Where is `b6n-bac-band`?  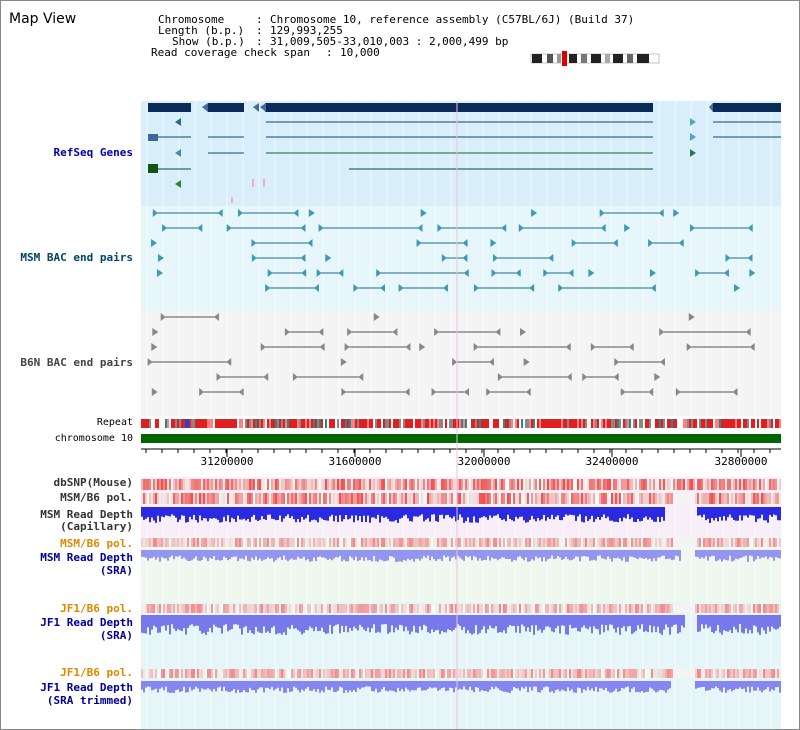
b6n-bac-band is located at coordinates (461, 363).